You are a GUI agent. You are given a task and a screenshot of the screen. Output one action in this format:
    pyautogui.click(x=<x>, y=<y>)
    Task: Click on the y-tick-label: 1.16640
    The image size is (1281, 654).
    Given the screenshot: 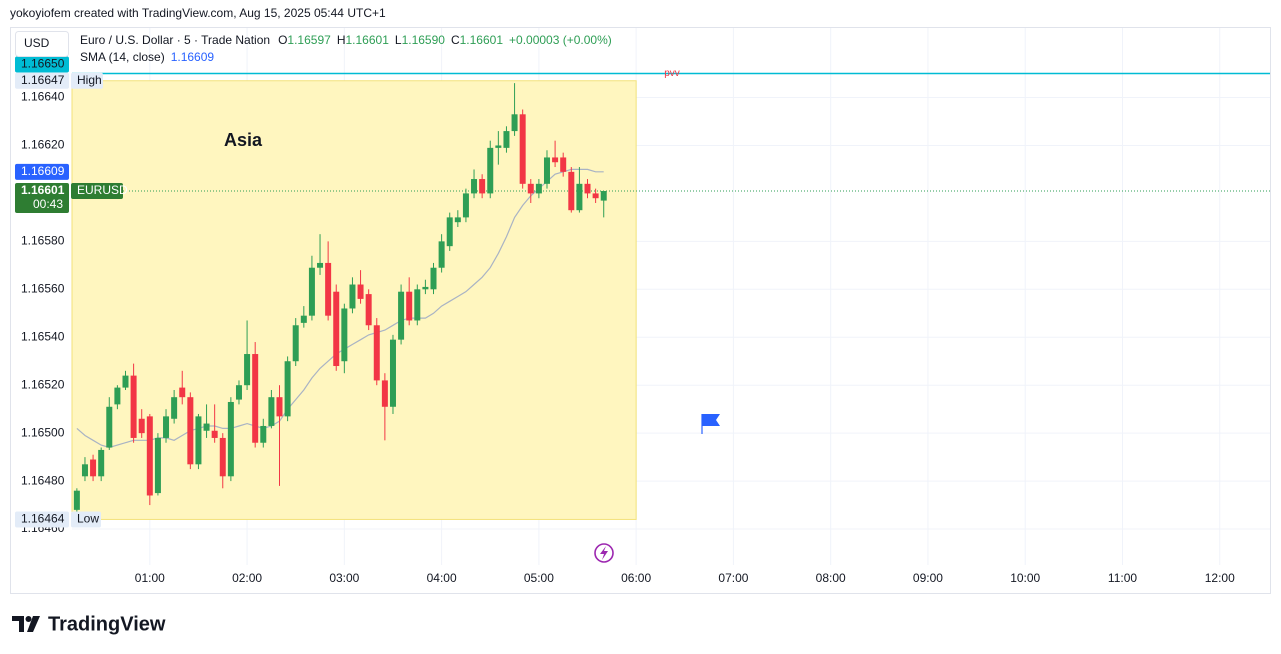 What is the action you would take?
    pyautogui.click(x=43, y=97)
    